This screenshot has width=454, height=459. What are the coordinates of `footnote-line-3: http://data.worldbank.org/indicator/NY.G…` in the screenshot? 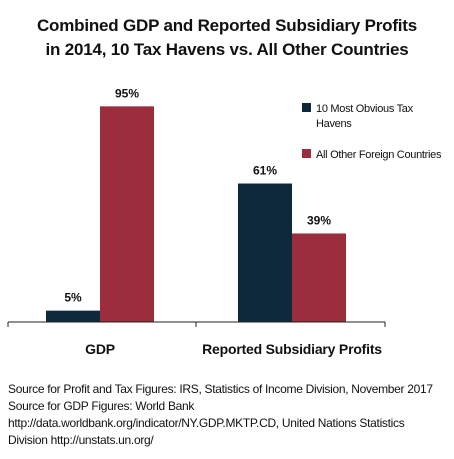 It's located at (206, 423).